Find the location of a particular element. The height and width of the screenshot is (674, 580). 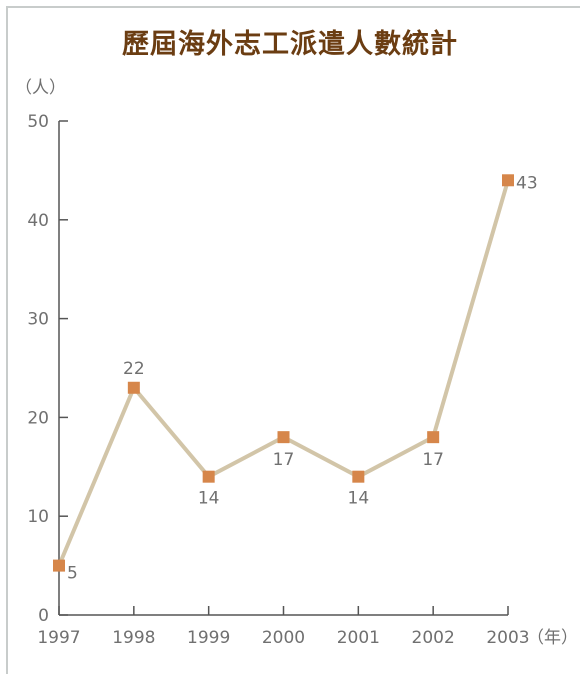

chart-title: 歷屆海外志工派遣人數統計 is located at coordinates (290, 44).